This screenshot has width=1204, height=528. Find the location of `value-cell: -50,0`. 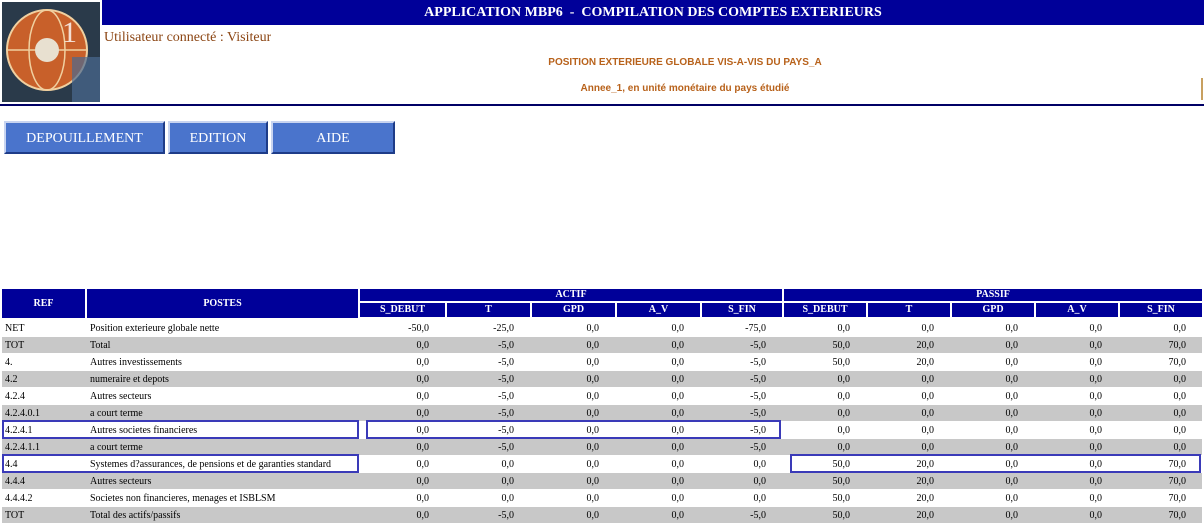

value-cell: -50,0 is located at coordinates (418, 328).